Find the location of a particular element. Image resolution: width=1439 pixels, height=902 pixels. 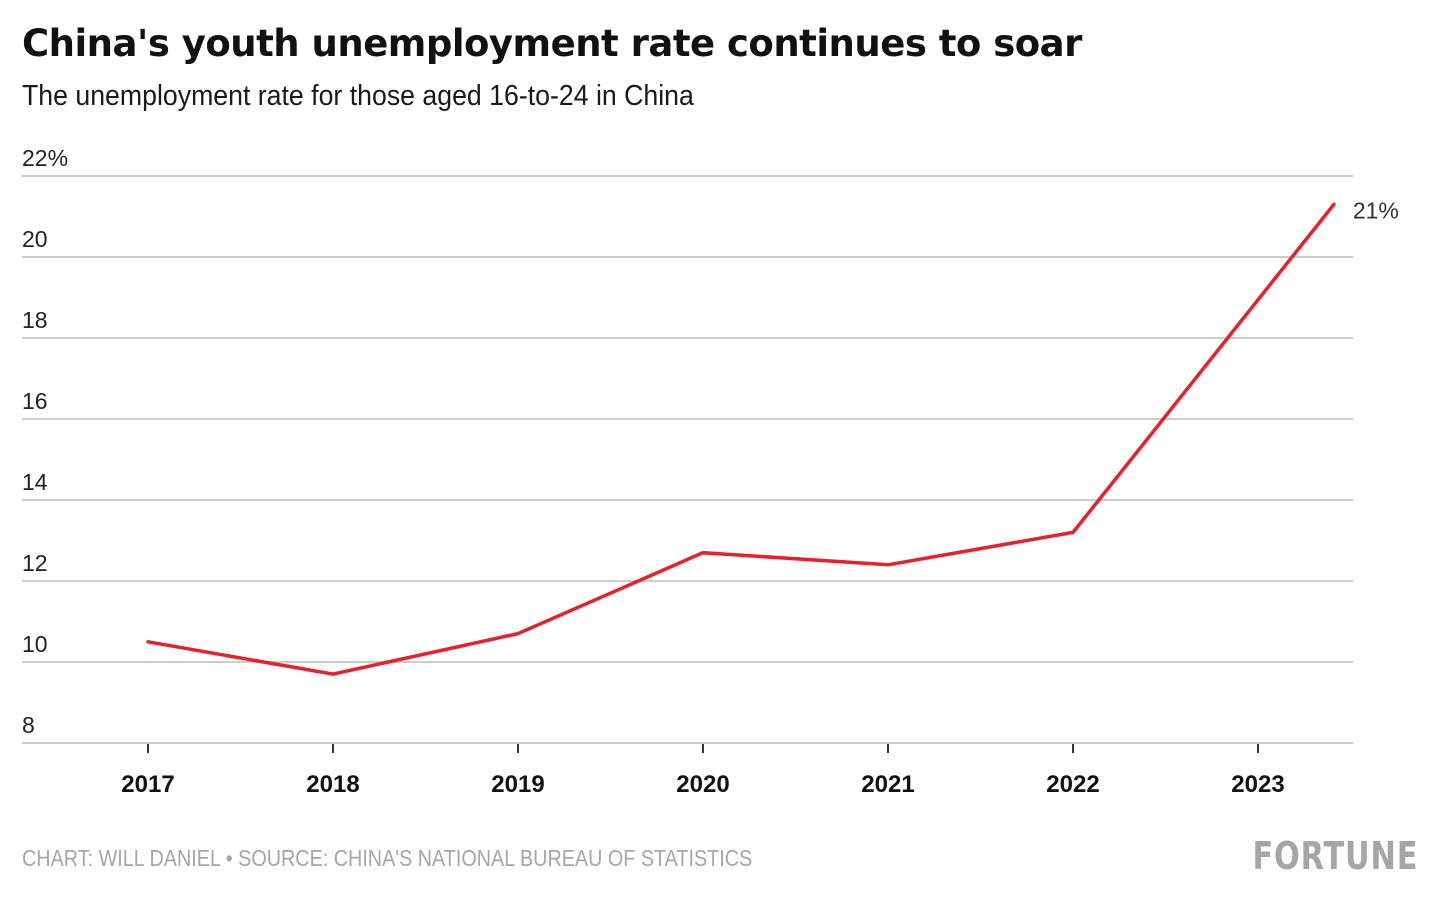

y-tick-label-14: 14 is located at coordinates (35, 482).